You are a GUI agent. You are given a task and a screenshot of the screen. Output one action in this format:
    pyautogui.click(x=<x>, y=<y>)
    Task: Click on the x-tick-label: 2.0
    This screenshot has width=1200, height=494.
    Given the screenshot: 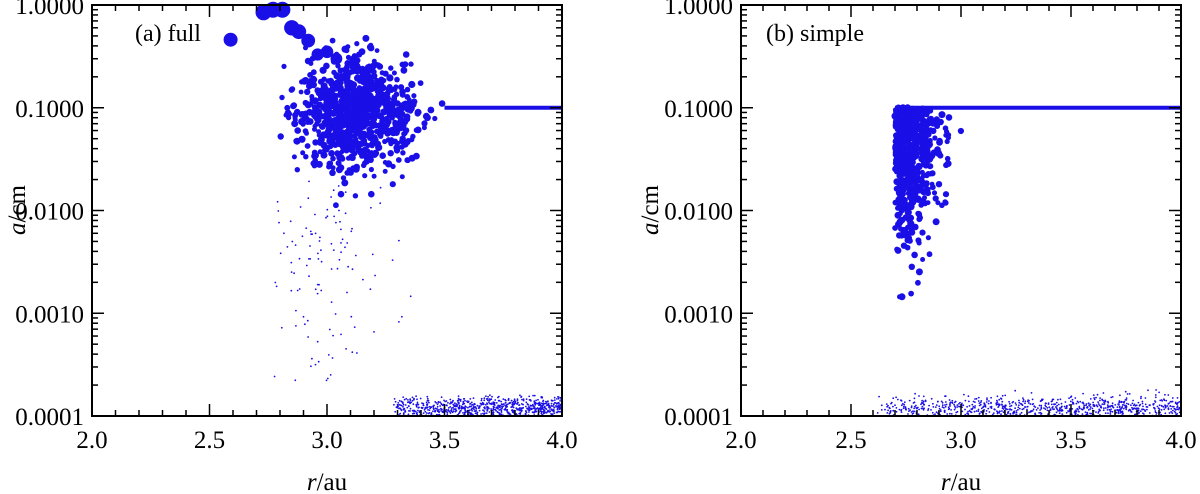 What is the action you would take?
    pyautogui.click(x=740, y=440)
    